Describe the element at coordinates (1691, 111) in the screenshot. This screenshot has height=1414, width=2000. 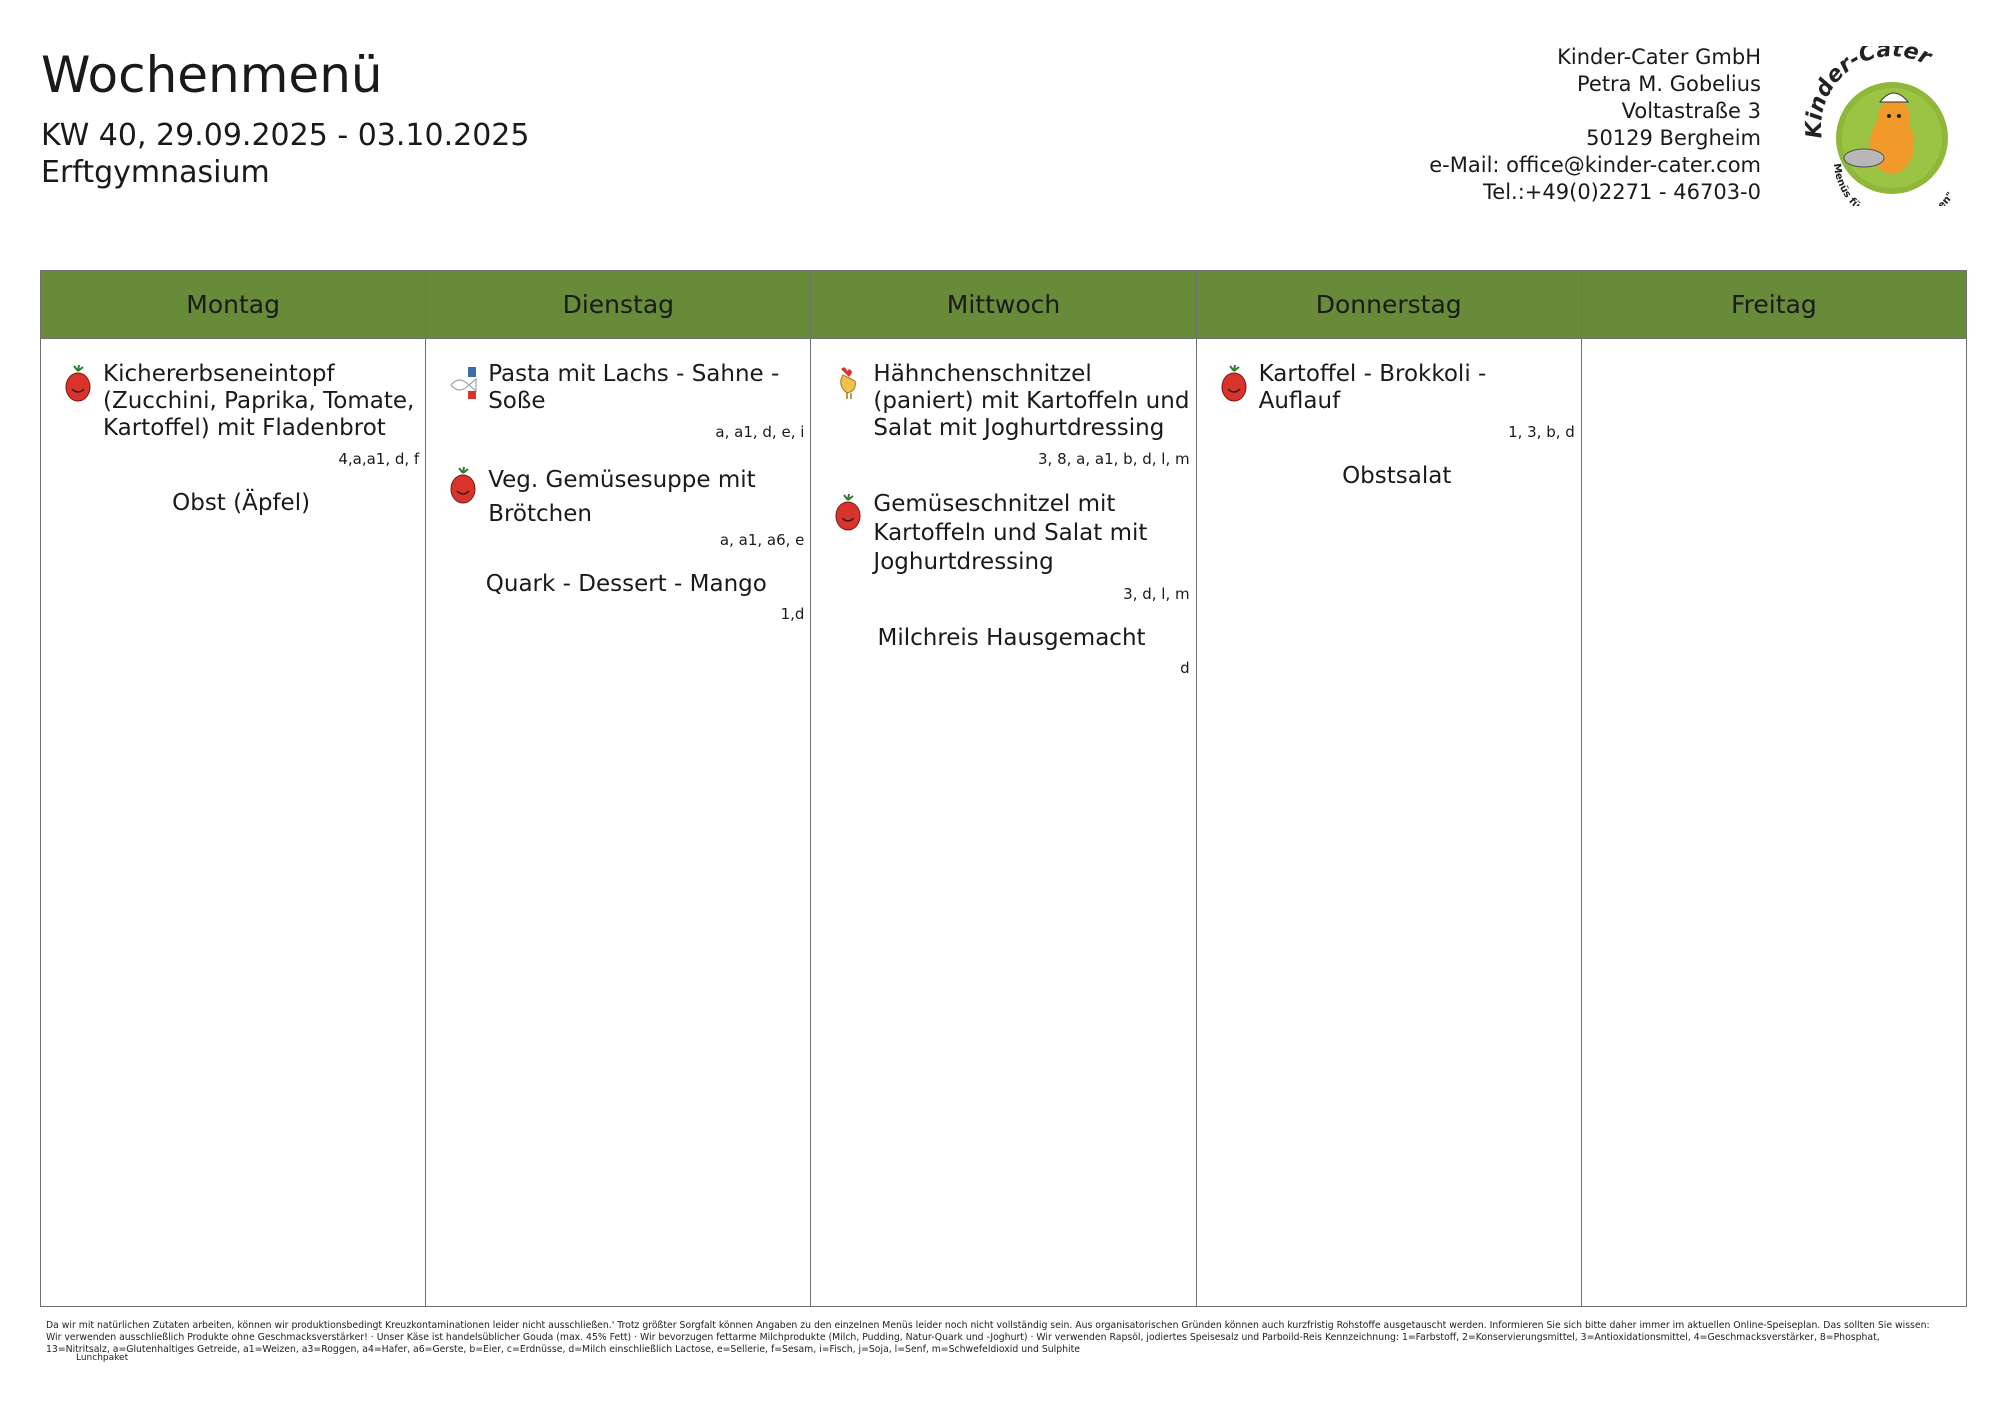
I see `company-street: Voltastraße 3` at that location.